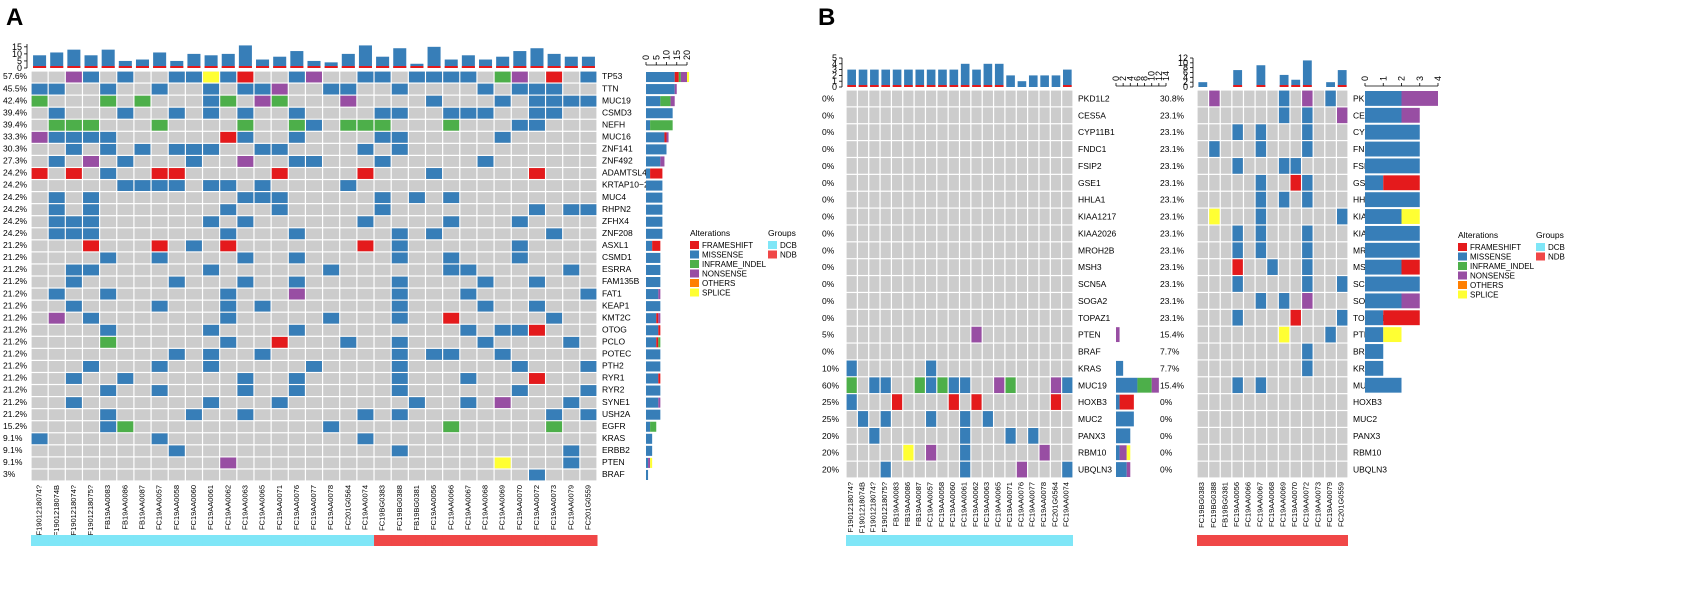 This screenshot has width=1687, height=596. I want to click on gene-label: KIAA1217, so click(1097, 217).